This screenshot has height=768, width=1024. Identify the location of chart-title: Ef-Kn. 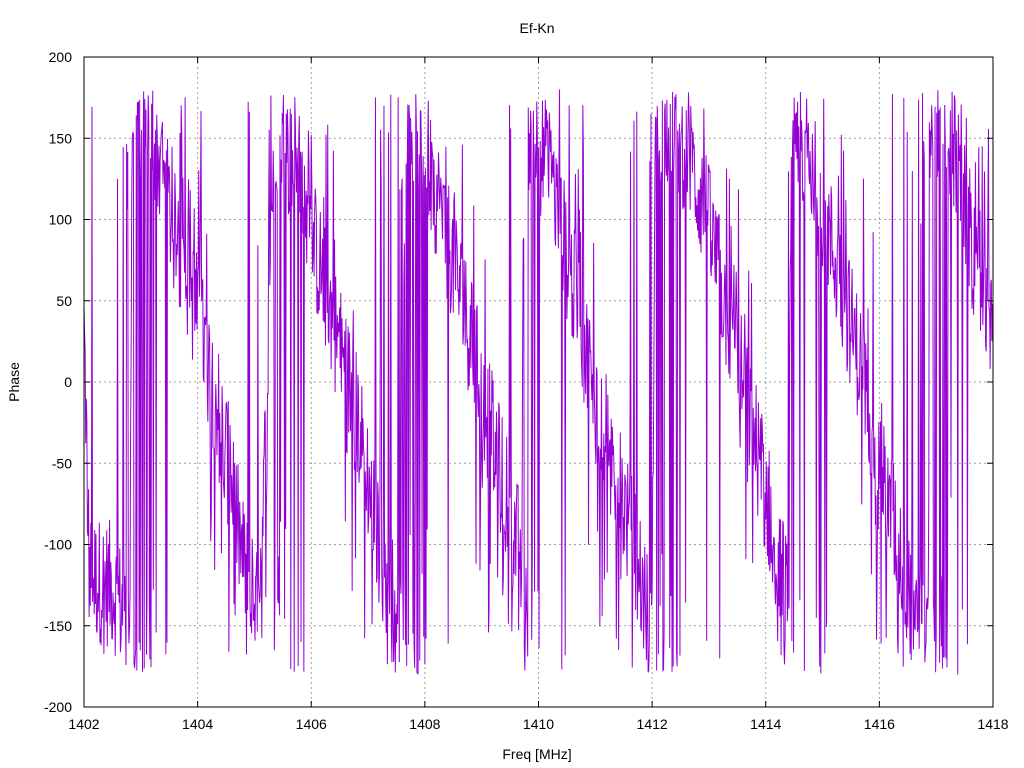
(536, 28).